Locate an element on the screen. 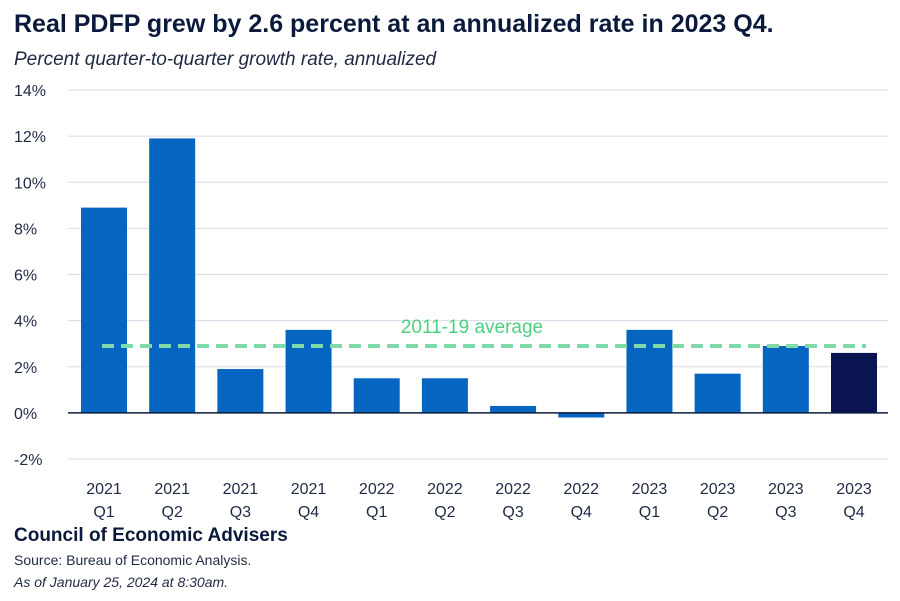  y-tick-label: 12% is located at coordinates (30, 137).